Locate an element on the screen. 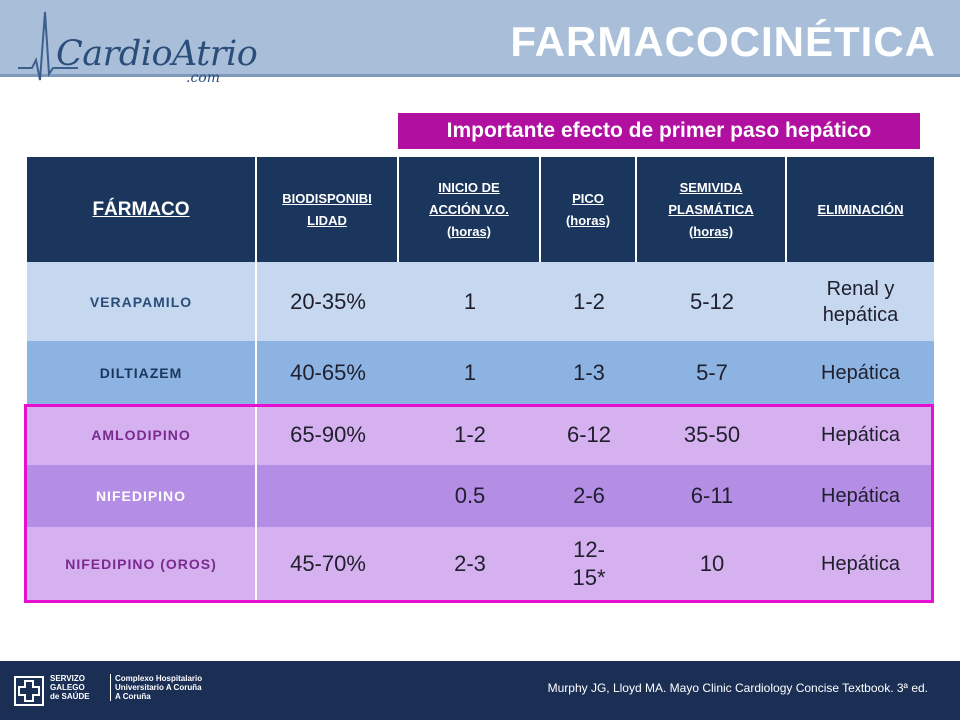 Image resolution: width=960 pixels, height=720 pixels. bioavailability-cell is located at coordinates (328, 496).